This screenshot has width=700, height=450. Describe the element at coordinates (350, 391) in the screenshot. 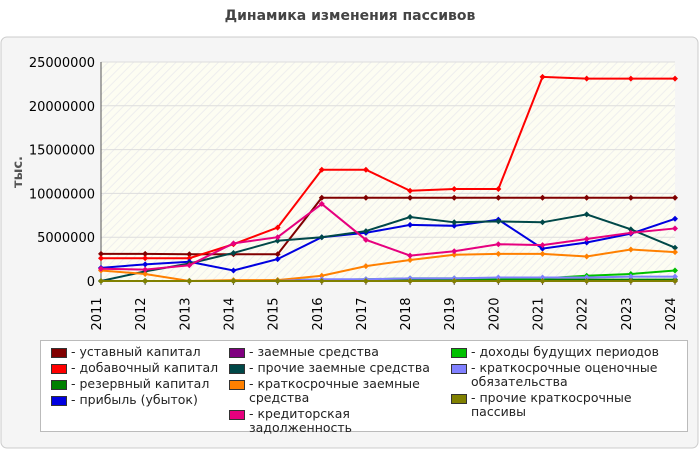

I see `legend-label: краткосрочные заемные средства` at that location.